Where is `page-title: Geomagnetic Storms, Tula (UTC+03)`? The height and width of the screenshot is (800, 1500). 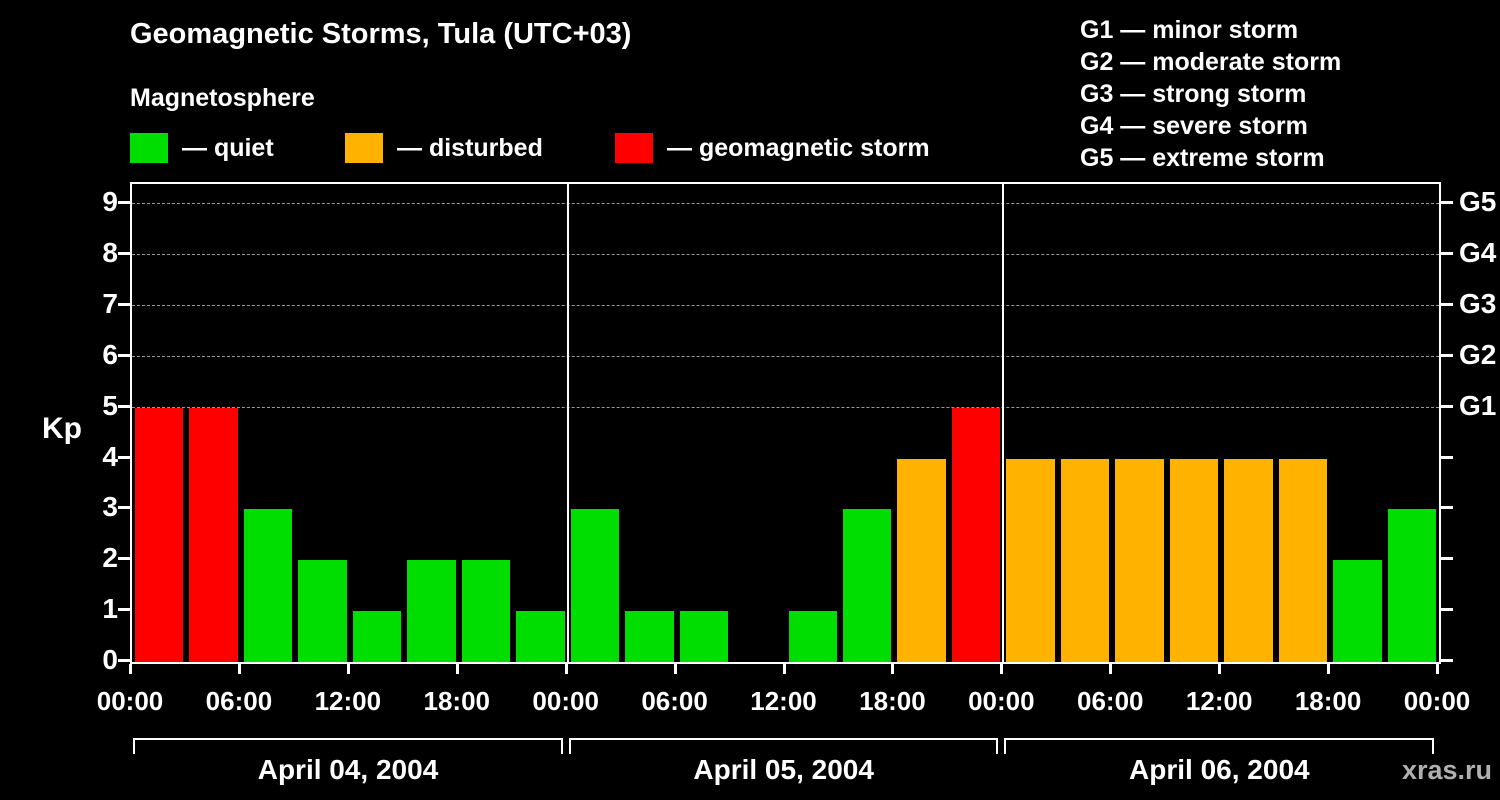
page-title: Geomagnetic Storms, Tula (UTC+03) is located at coordinates (381, 34).